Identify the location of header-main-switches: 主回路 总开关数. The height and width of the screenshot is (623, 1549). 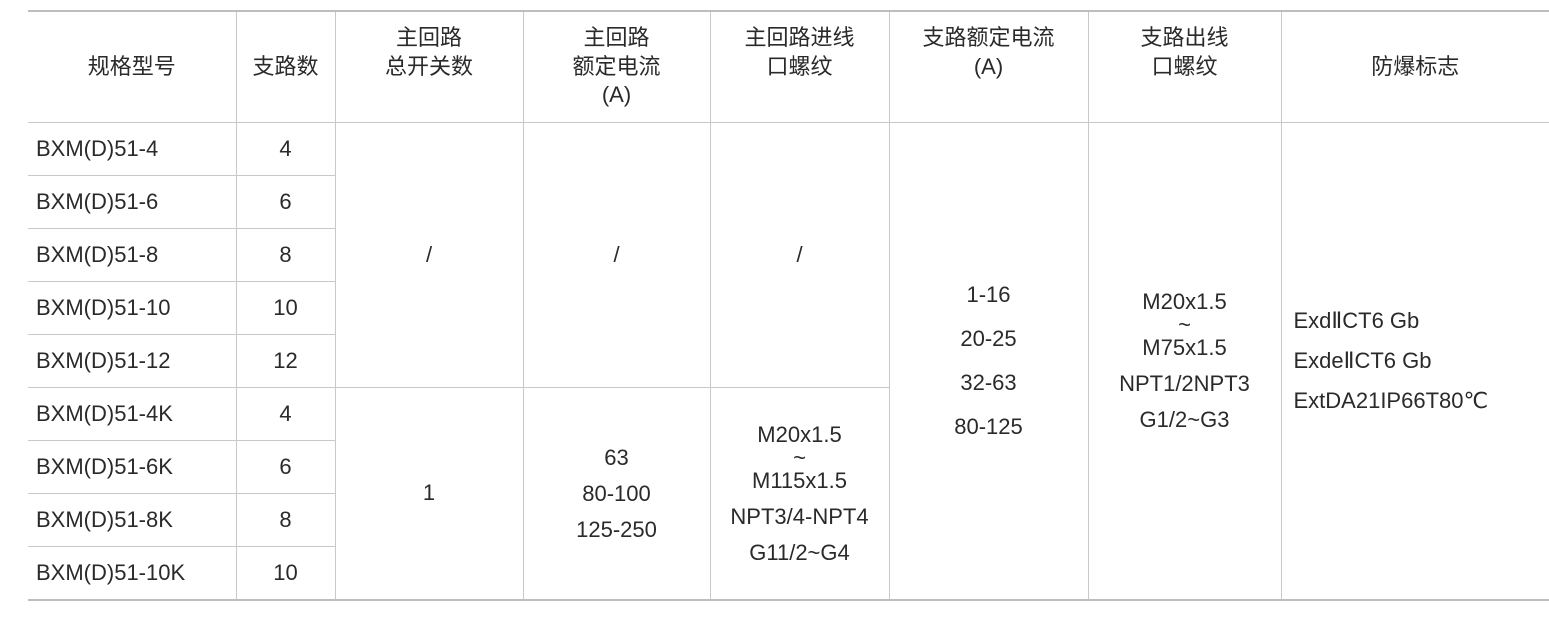
(429, 66).